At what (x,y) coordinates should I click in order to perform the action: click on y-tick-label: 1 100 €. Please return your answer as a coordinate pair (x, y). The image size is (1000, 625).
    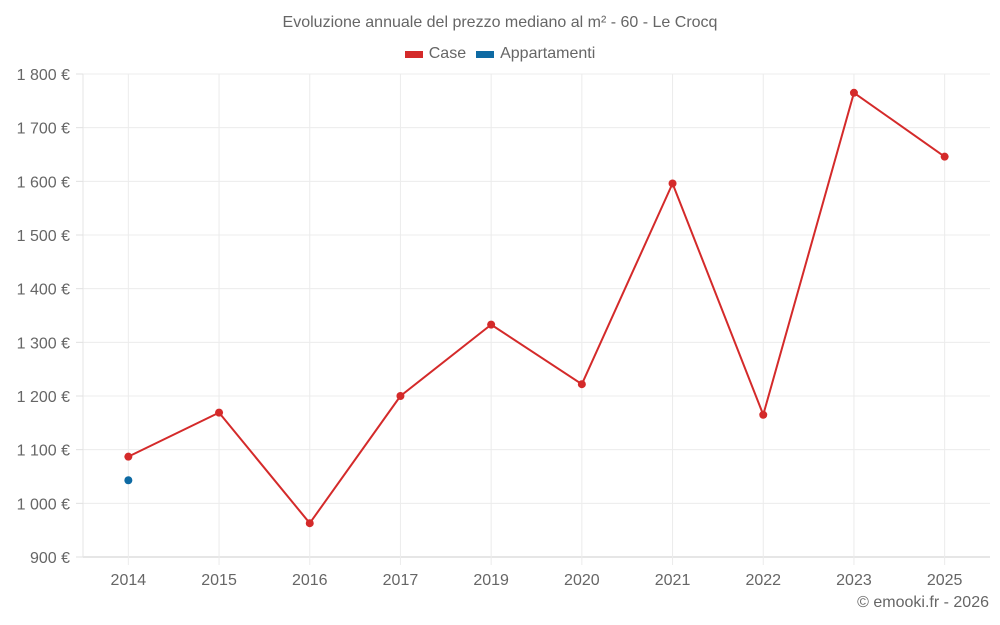
    Looking at the image, I should click on (43, 451).